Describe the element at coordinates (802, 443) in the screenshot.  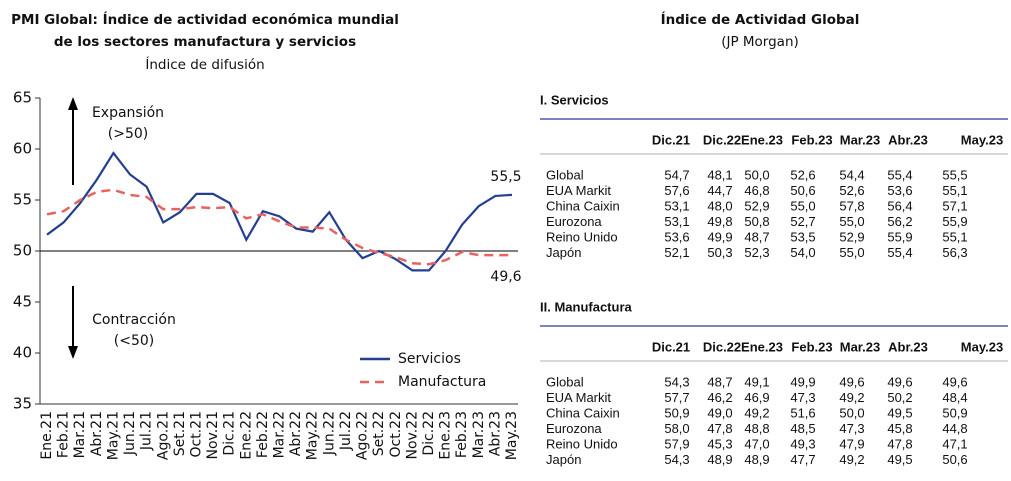
I see `table-cell: 49,3` at that location.